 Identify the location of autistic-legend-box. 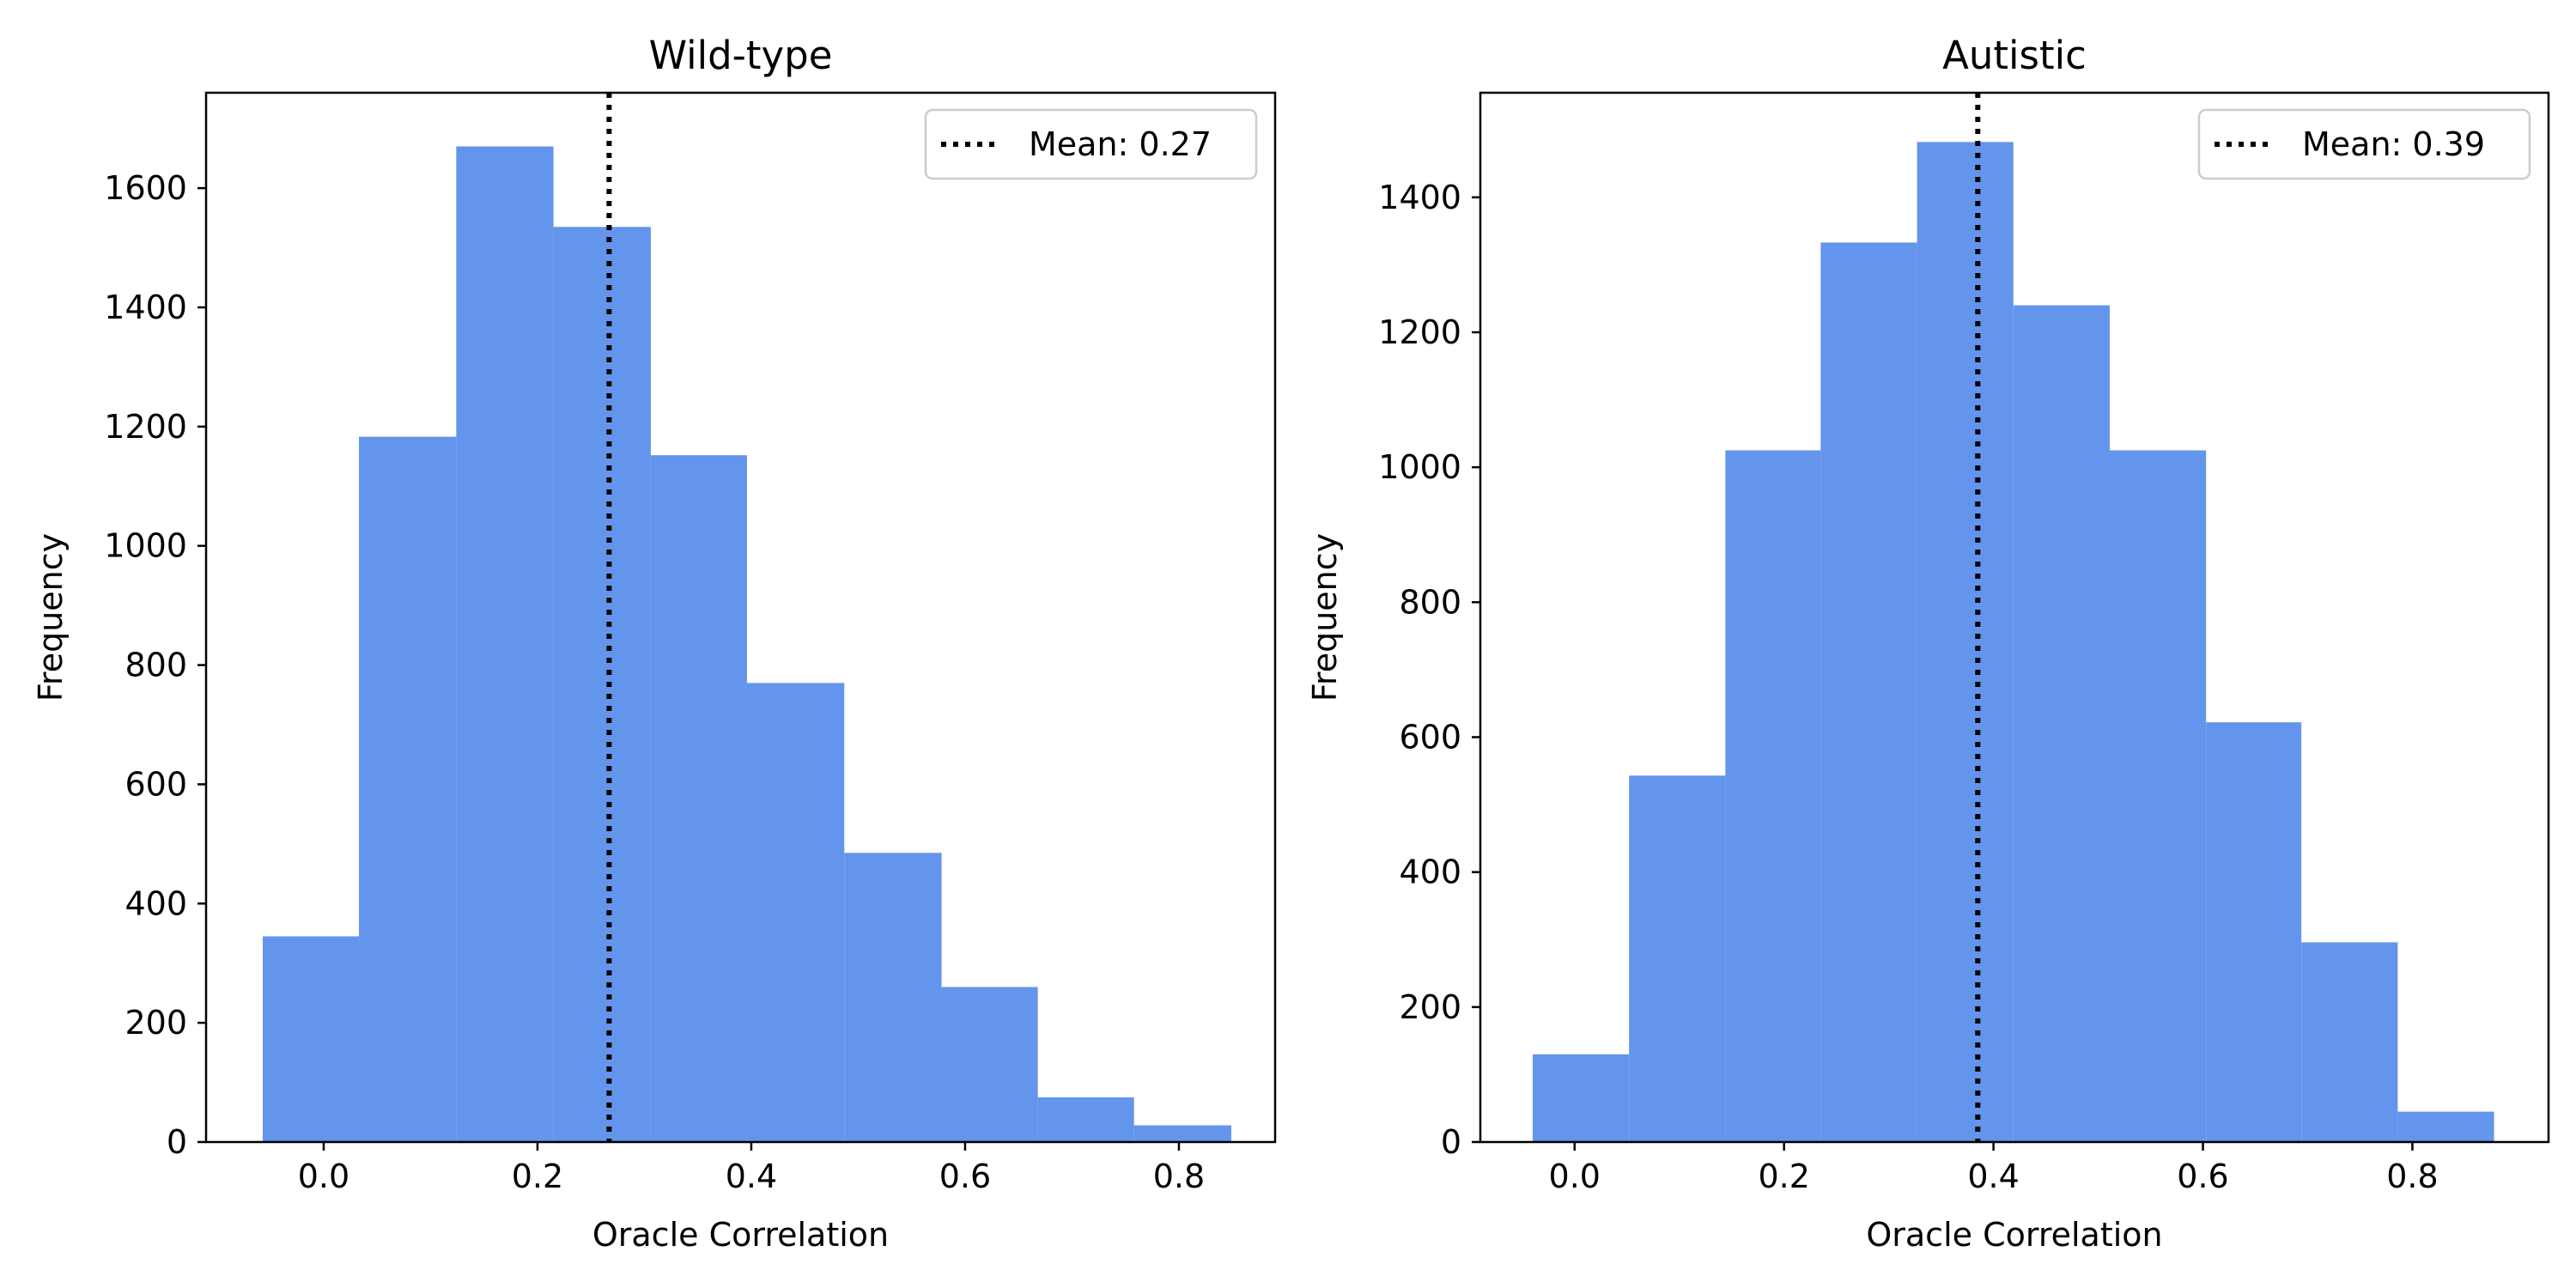
(2364, 144).